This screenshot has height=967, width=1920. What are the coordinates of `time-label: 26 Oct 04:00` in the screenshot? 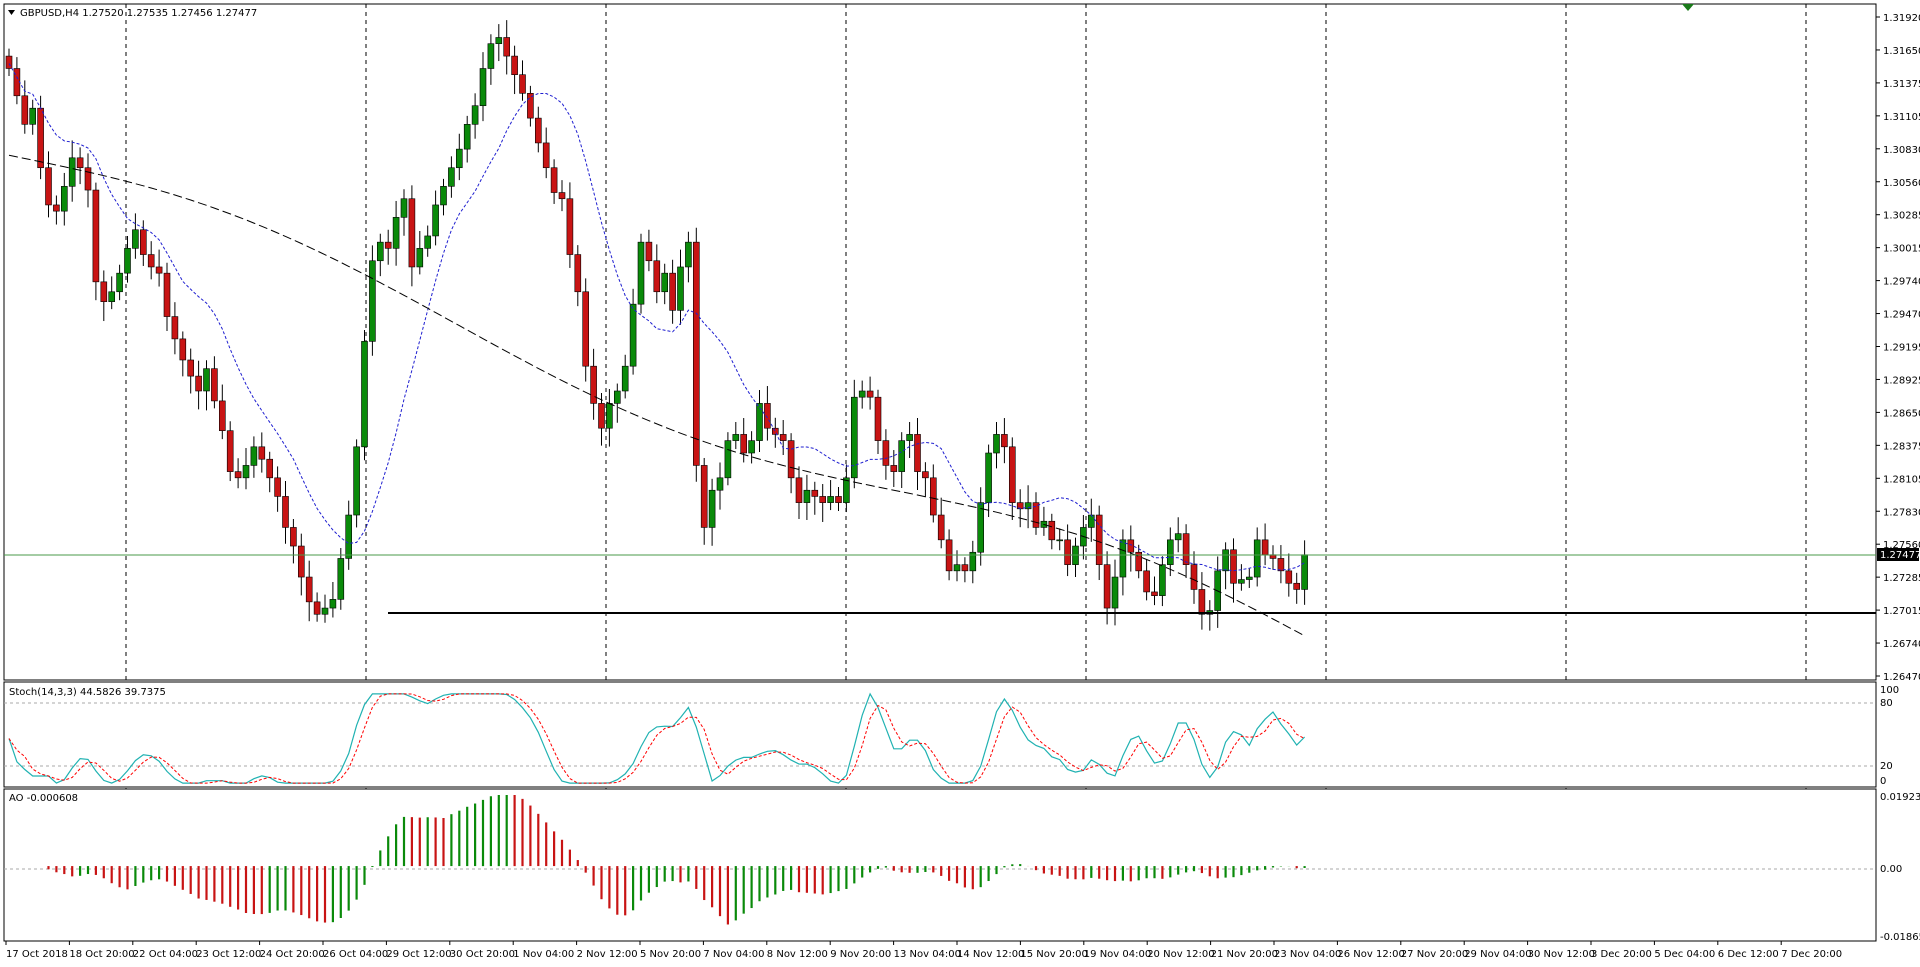 It's located at (355, 954).